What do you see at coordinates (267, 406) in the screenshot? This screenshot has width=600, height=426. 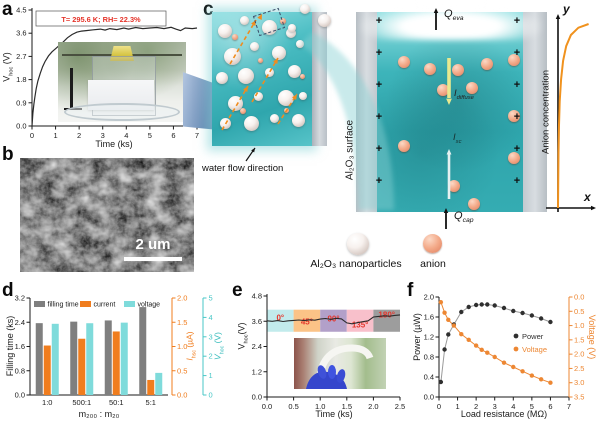 I see `x-tick-label: 0.0` at bounding box center [267, 406].